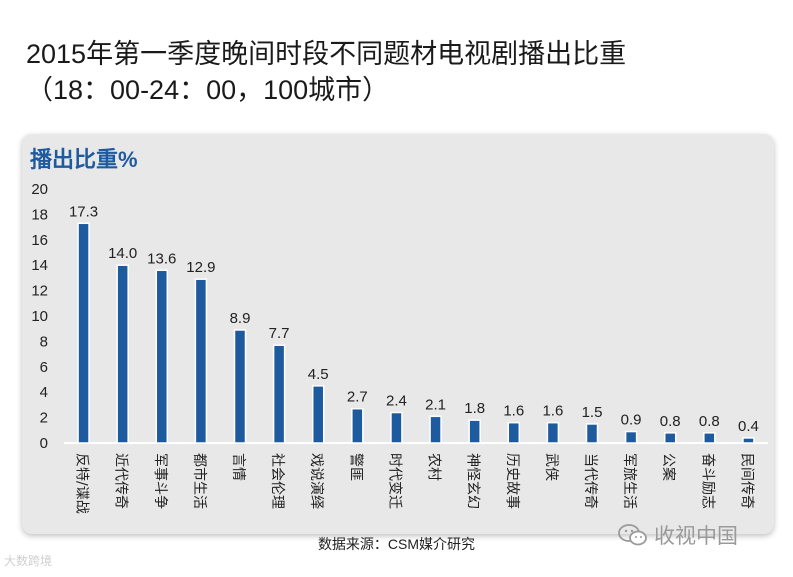 The height and width of the screenshot is (577, 793). Describe the element at coordinates (39, 189) in the screenshot. I see `y-tick-label: 20` at that location.